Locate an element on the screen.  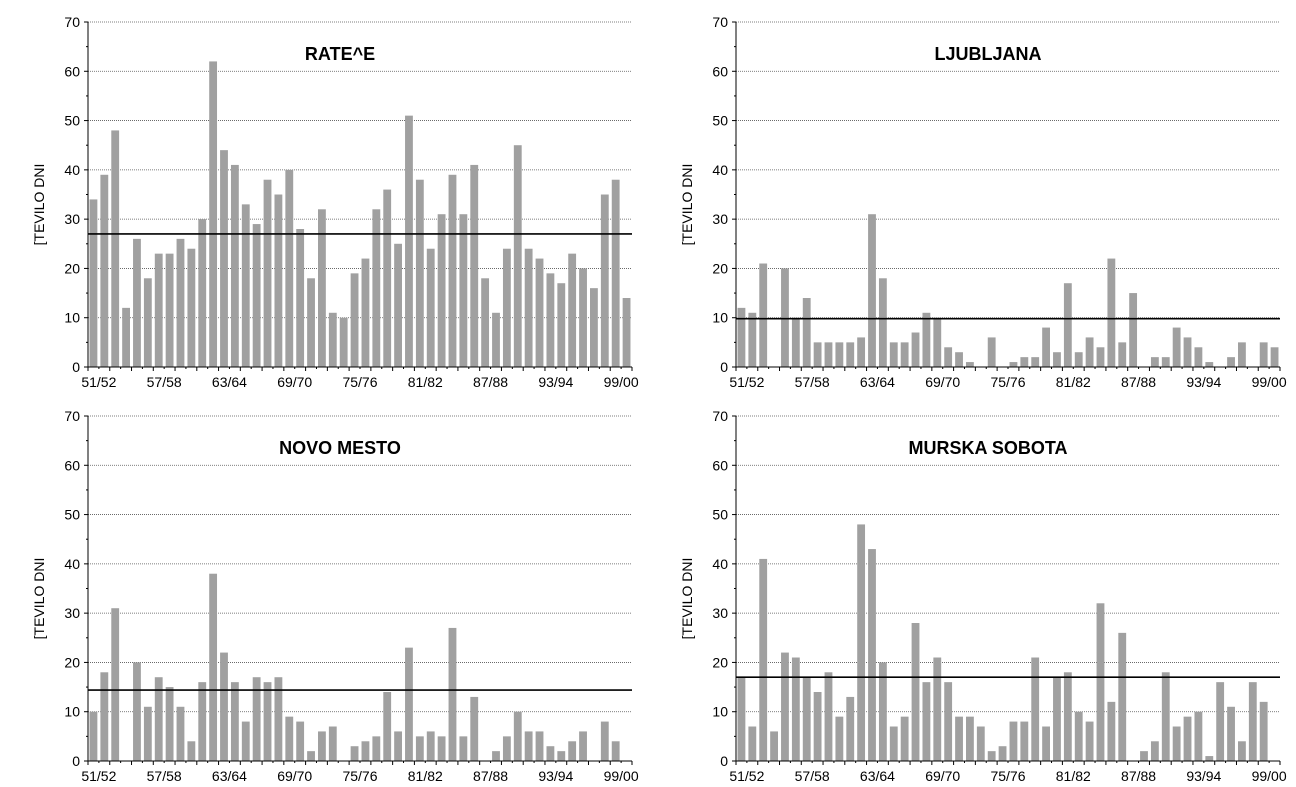
y-axis-label: [TEVILO DNI is located at coordinates (39, 599).